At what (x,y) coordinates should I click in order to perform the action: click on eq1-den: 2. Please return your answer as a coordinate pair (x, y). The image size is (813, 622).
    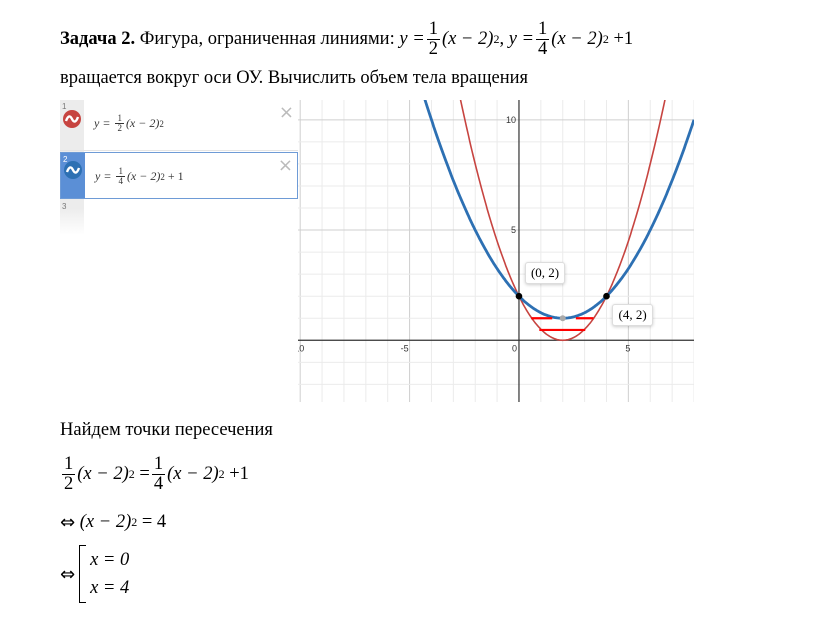
    Looking at the image, I should click on (433, 49).